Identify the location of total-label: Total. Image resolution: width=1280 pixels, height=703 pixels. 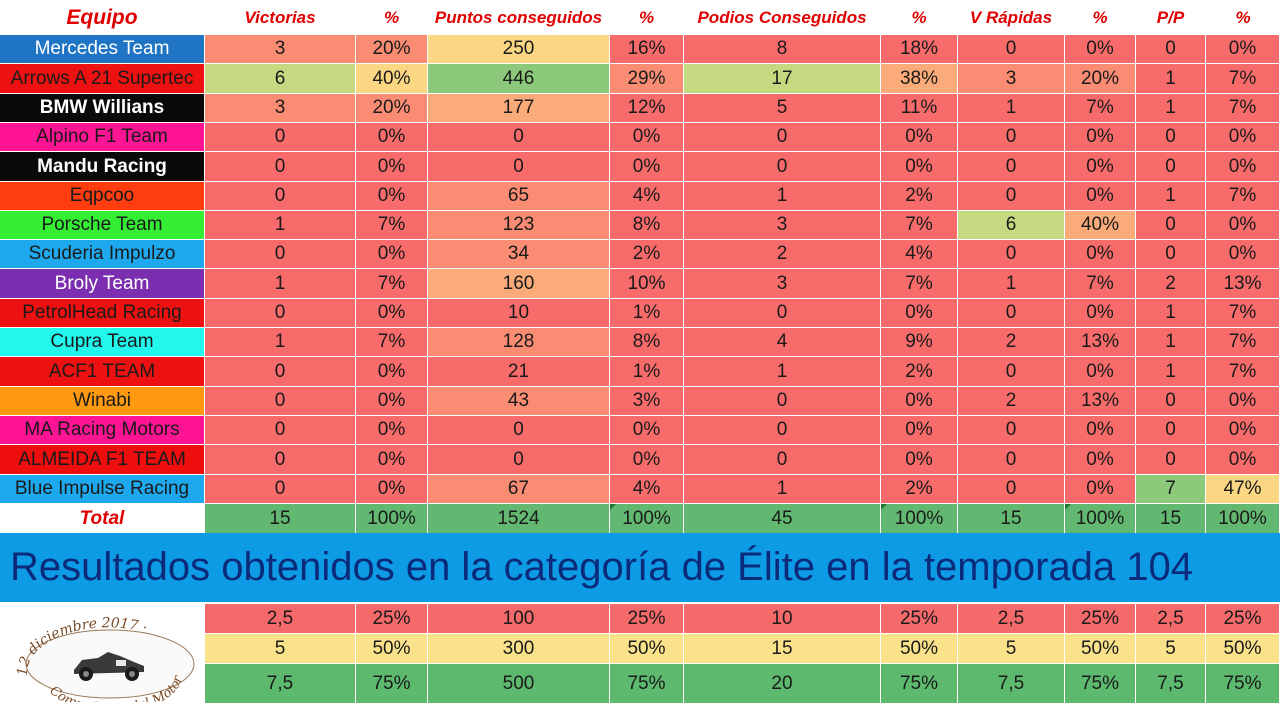
(102, 519).